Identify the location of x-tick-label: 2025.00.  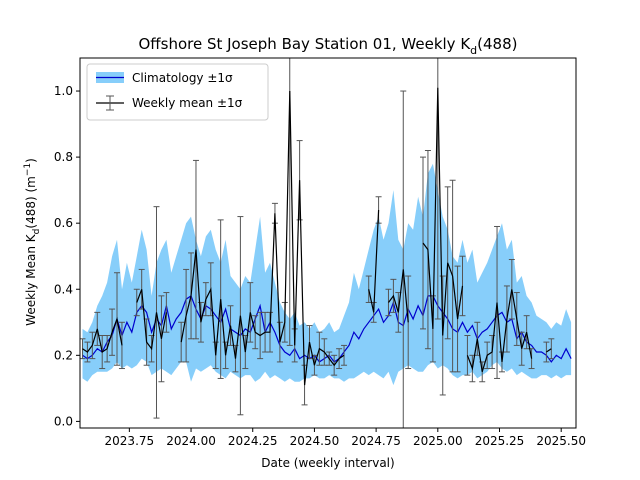
(438, 441).